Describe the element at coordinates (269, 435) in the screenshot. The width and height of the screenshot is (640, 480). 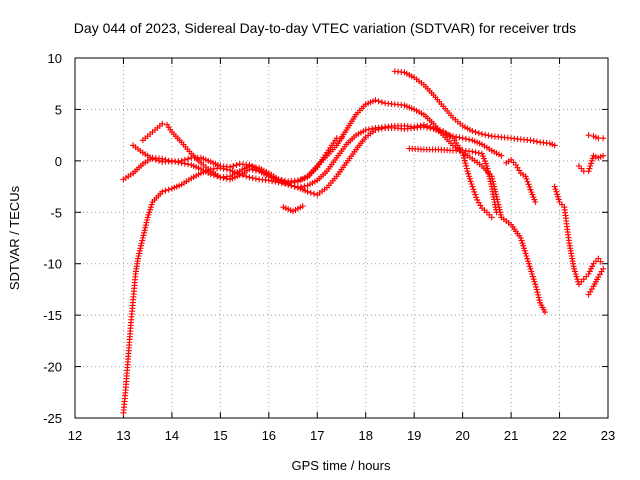
I see `x-tick-label: 16` at that location.